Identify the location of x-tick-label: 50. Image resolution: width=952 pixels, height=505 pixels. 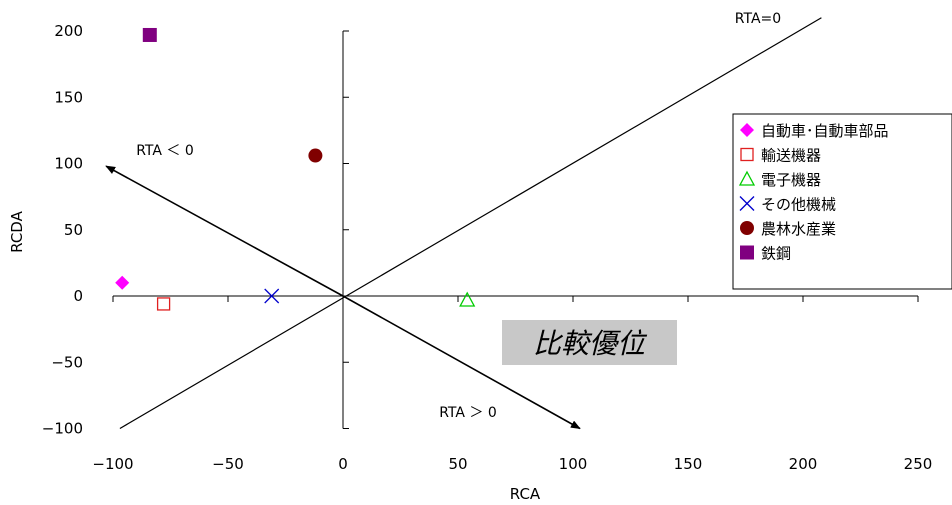
(457, 464).